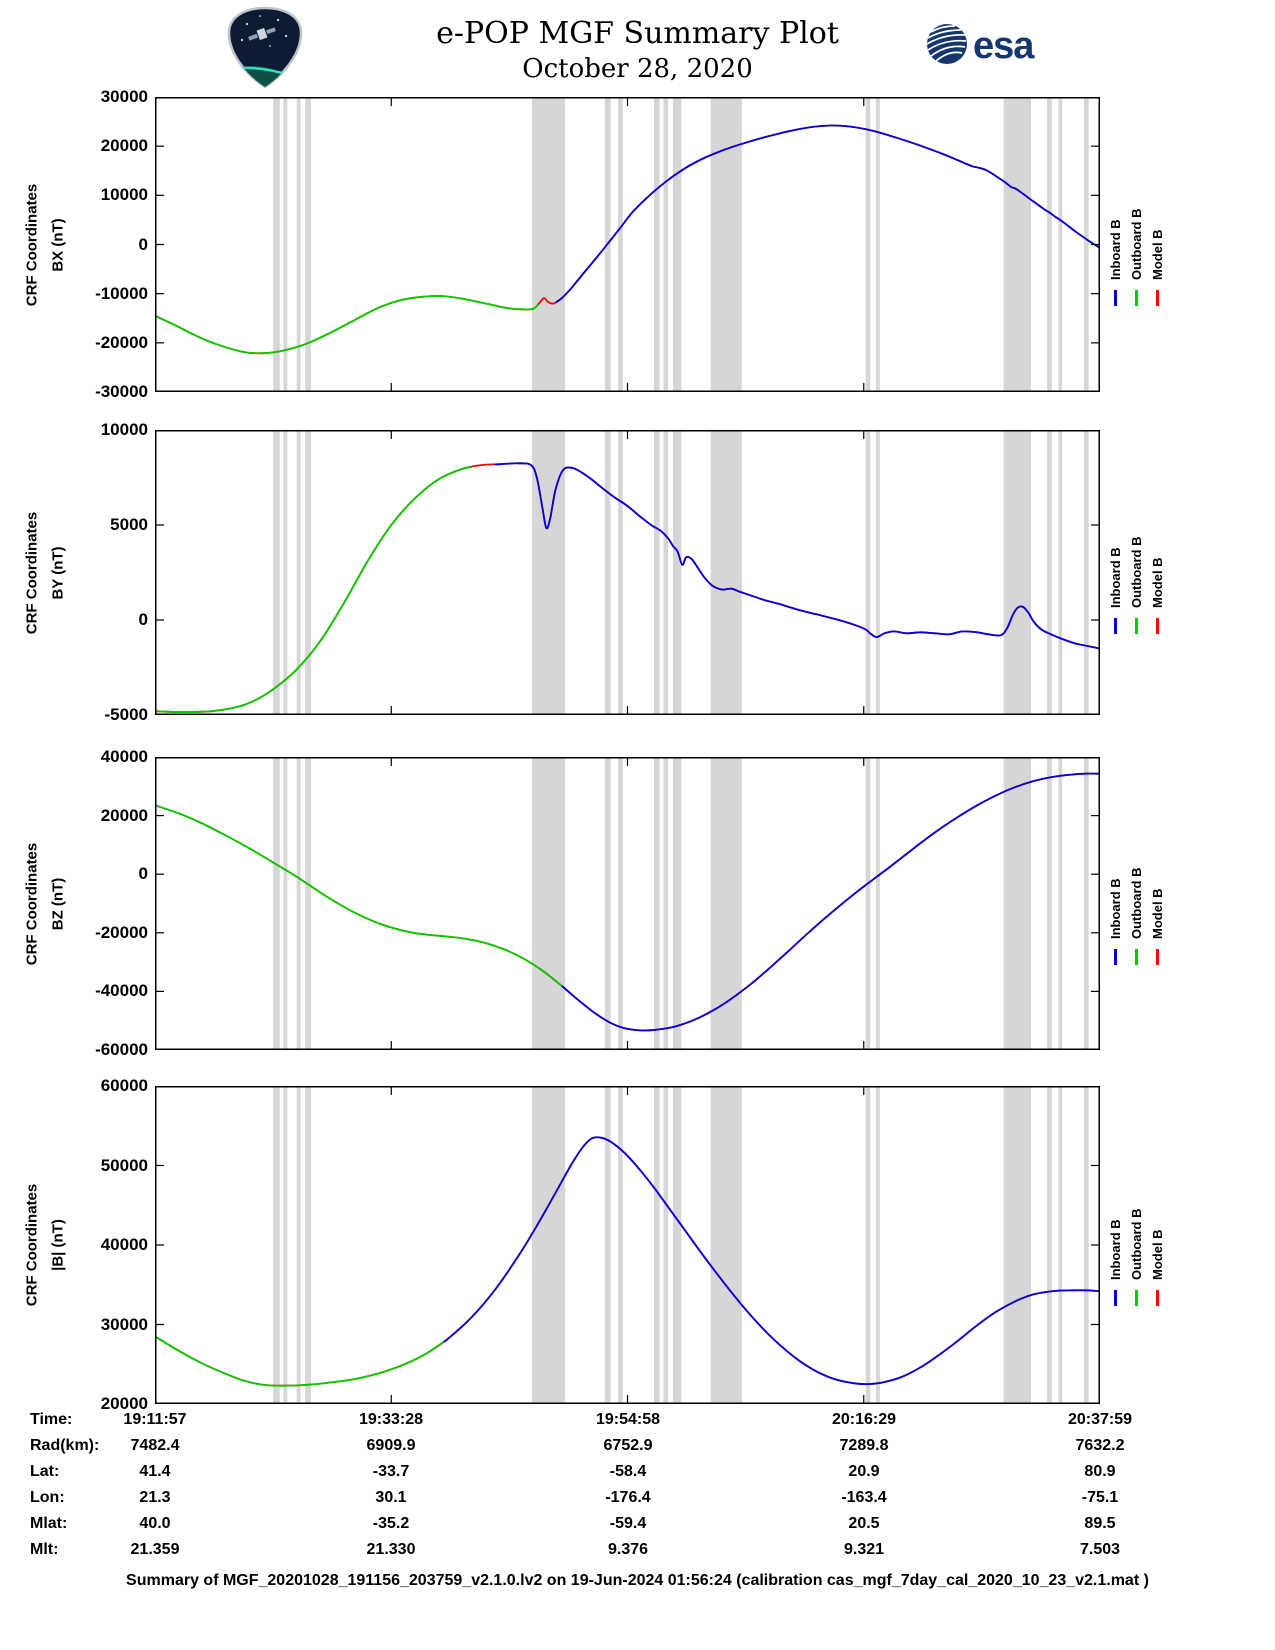 This screenshot has width=1275, height=1650. Describe the element at coordinates (47, 1497) in the screenshot. I see `row-label: Lon:` at that location.